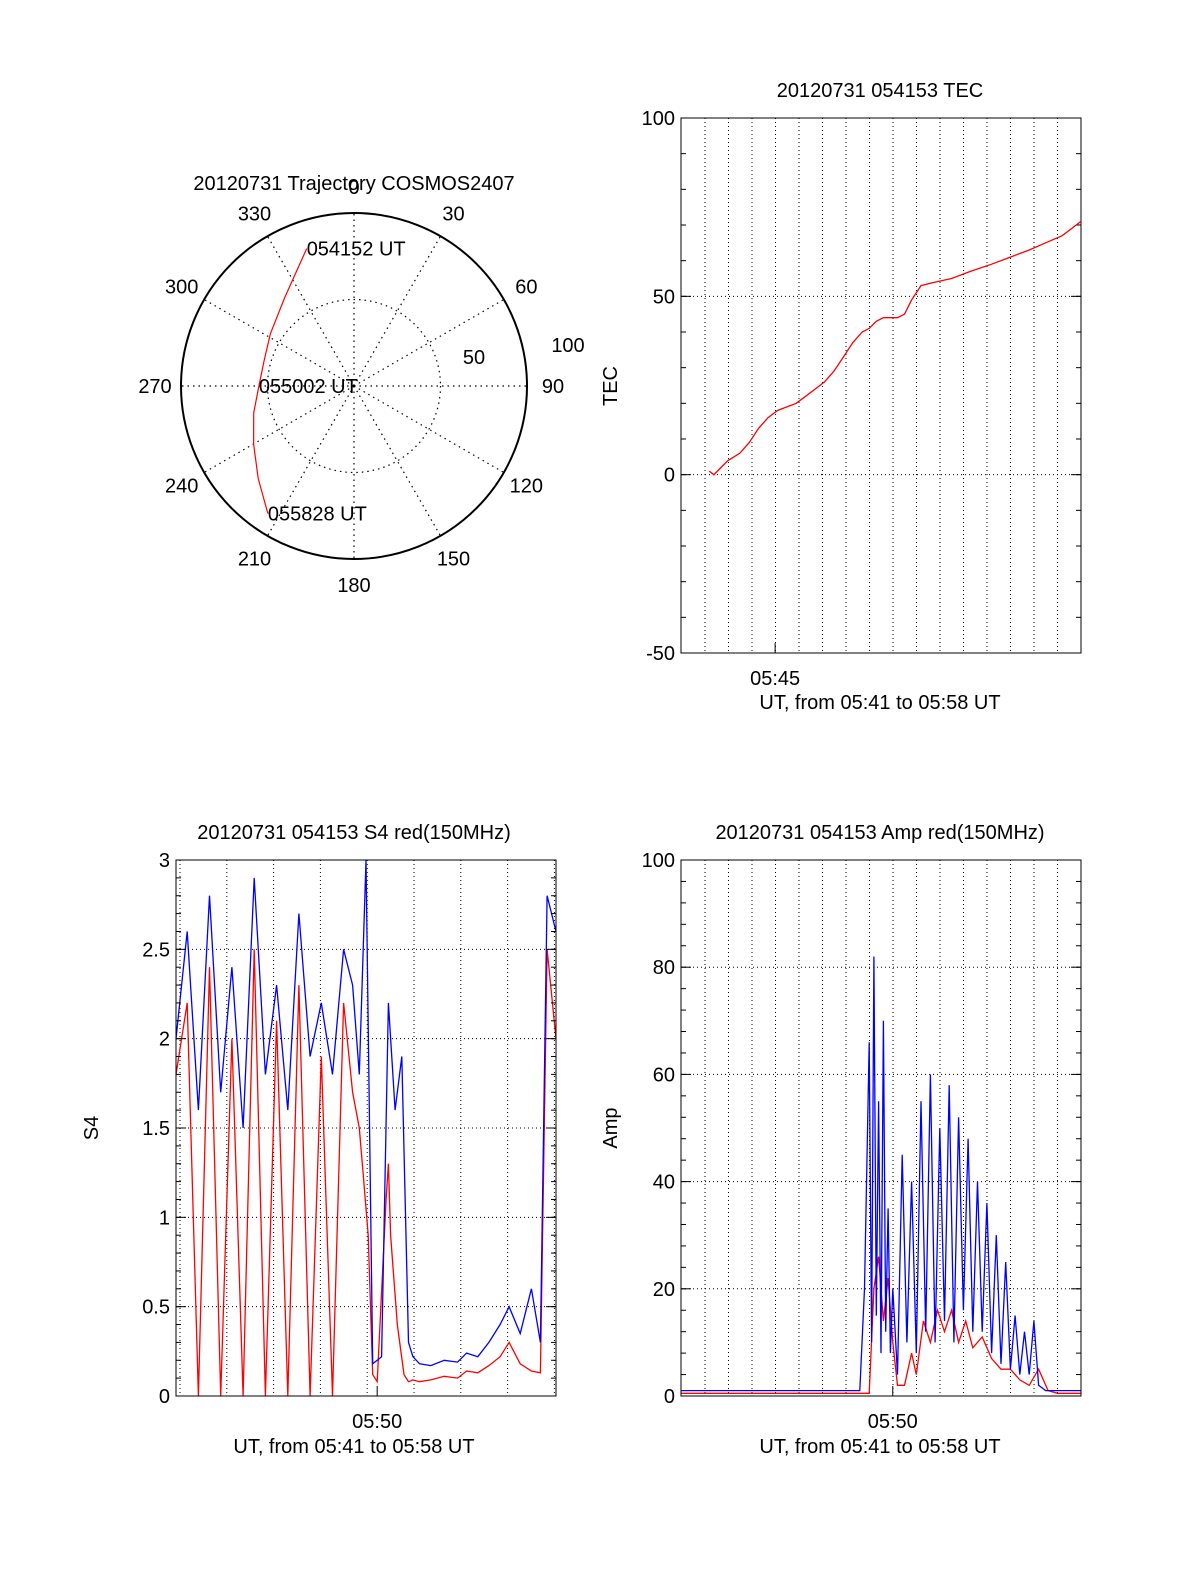 This screenshot has height=1575, width=1200. Describe the element at coordinates (317, 515) in the screenshot. I see `trajectory-annotation: 055828 UT` at that location.